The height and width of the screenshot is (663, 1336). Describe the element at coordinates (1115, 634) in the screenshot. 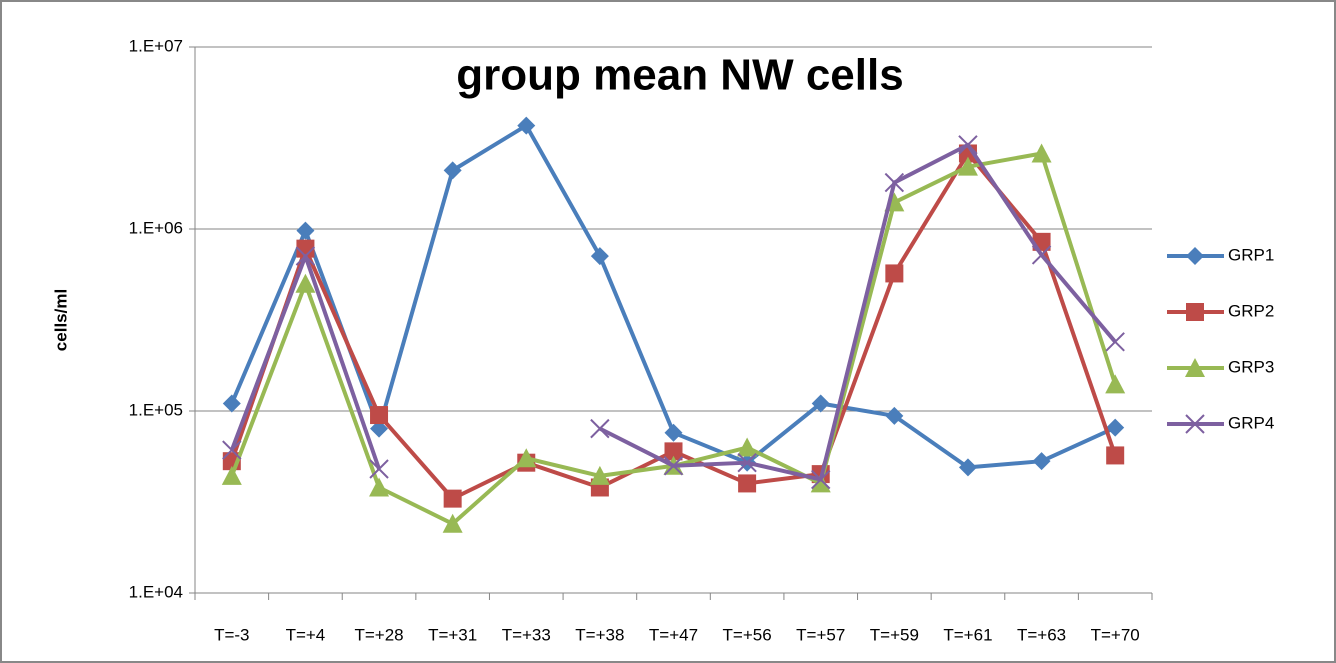

I see `x-tick-label: T=+70` at that location.